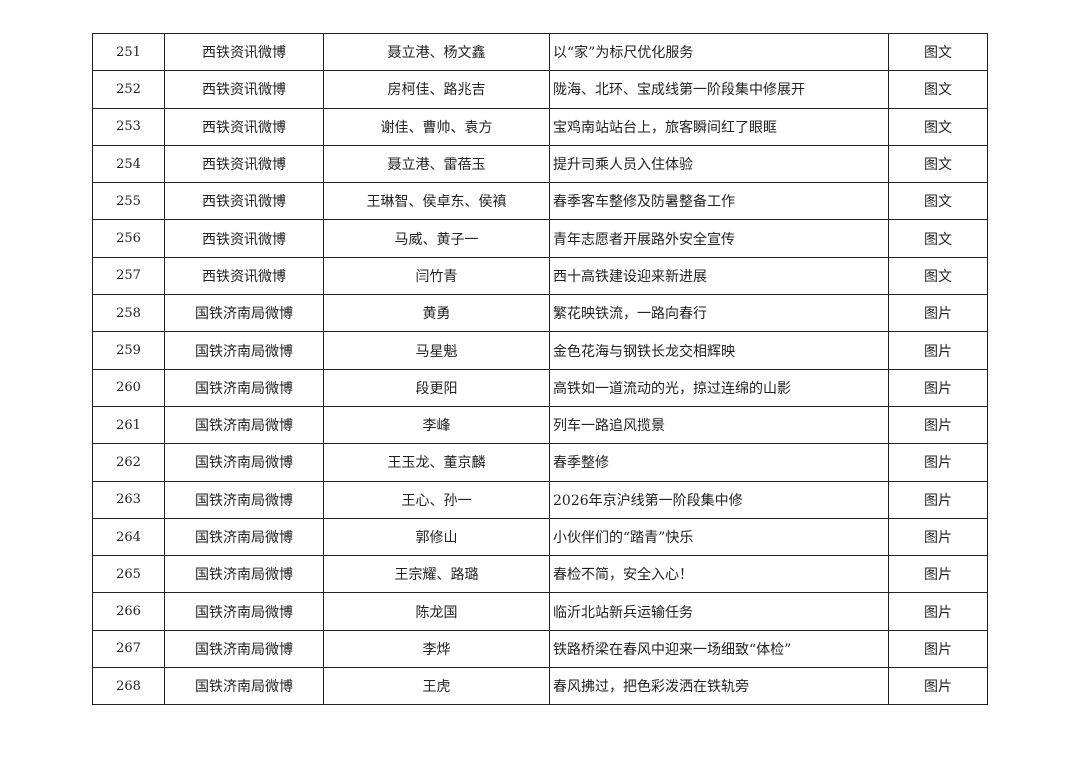  I want to click on row-number: 258, so click(128, 313).